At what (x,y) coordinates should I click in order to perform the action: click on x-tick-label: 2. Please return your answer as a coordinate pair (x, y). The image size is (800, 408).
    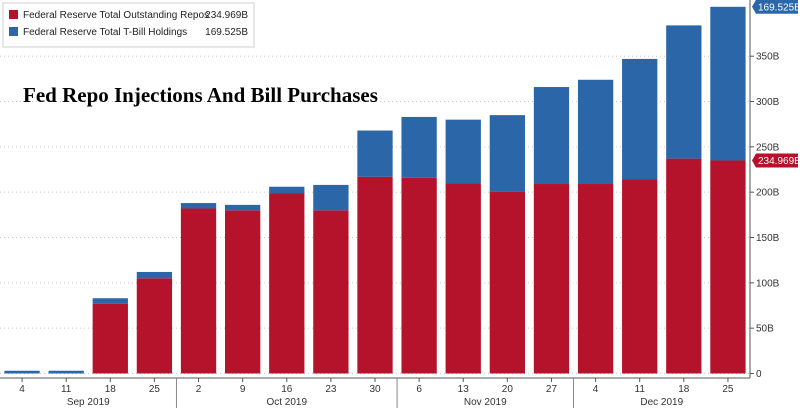
    Looking at the image, I should click on (199, 389).